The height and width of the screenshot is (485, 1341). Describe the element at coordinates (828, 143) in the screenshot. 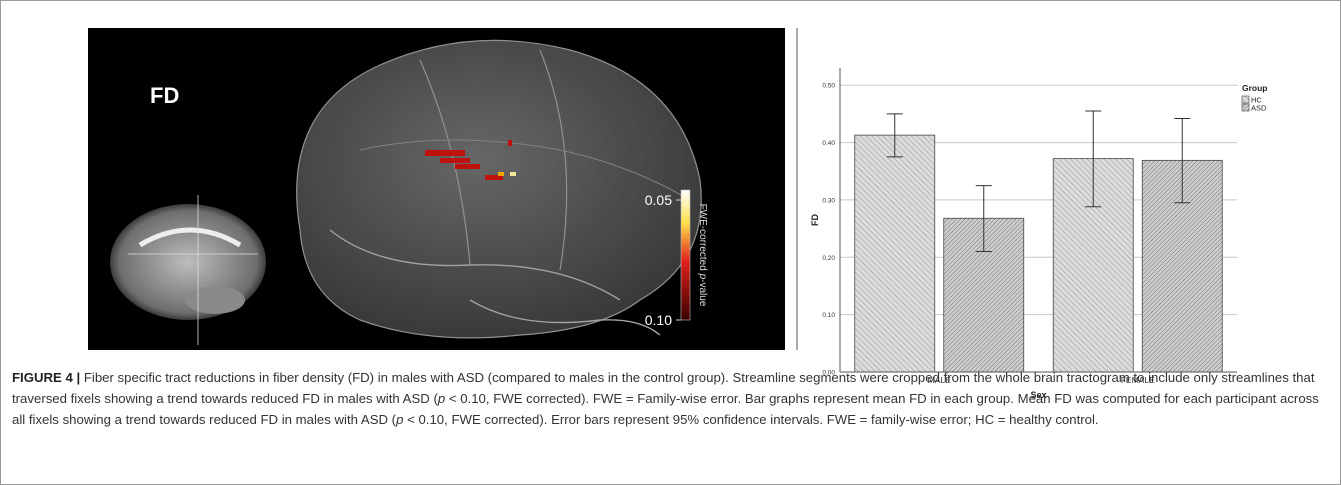

I see `y-tick-label: 0.40` at that location.